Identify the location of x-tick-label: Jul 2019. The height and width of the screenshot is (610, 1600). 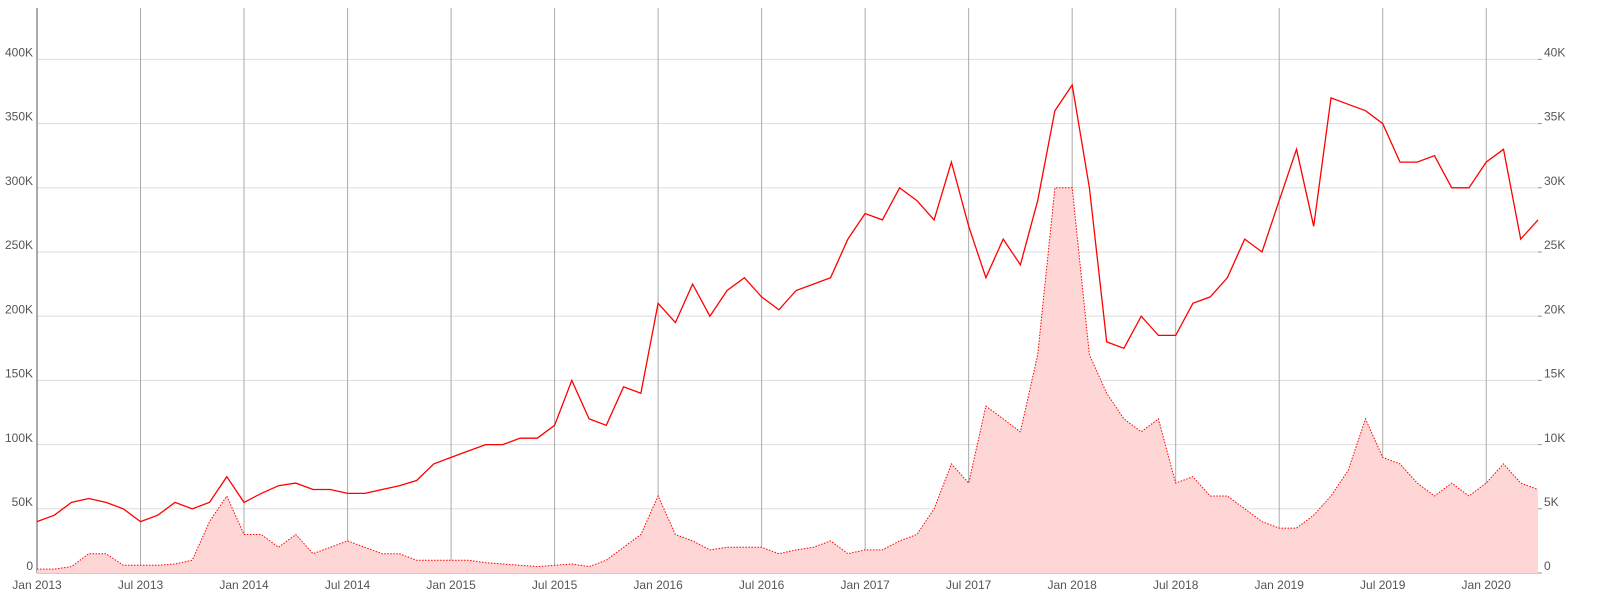
(1383, 585).